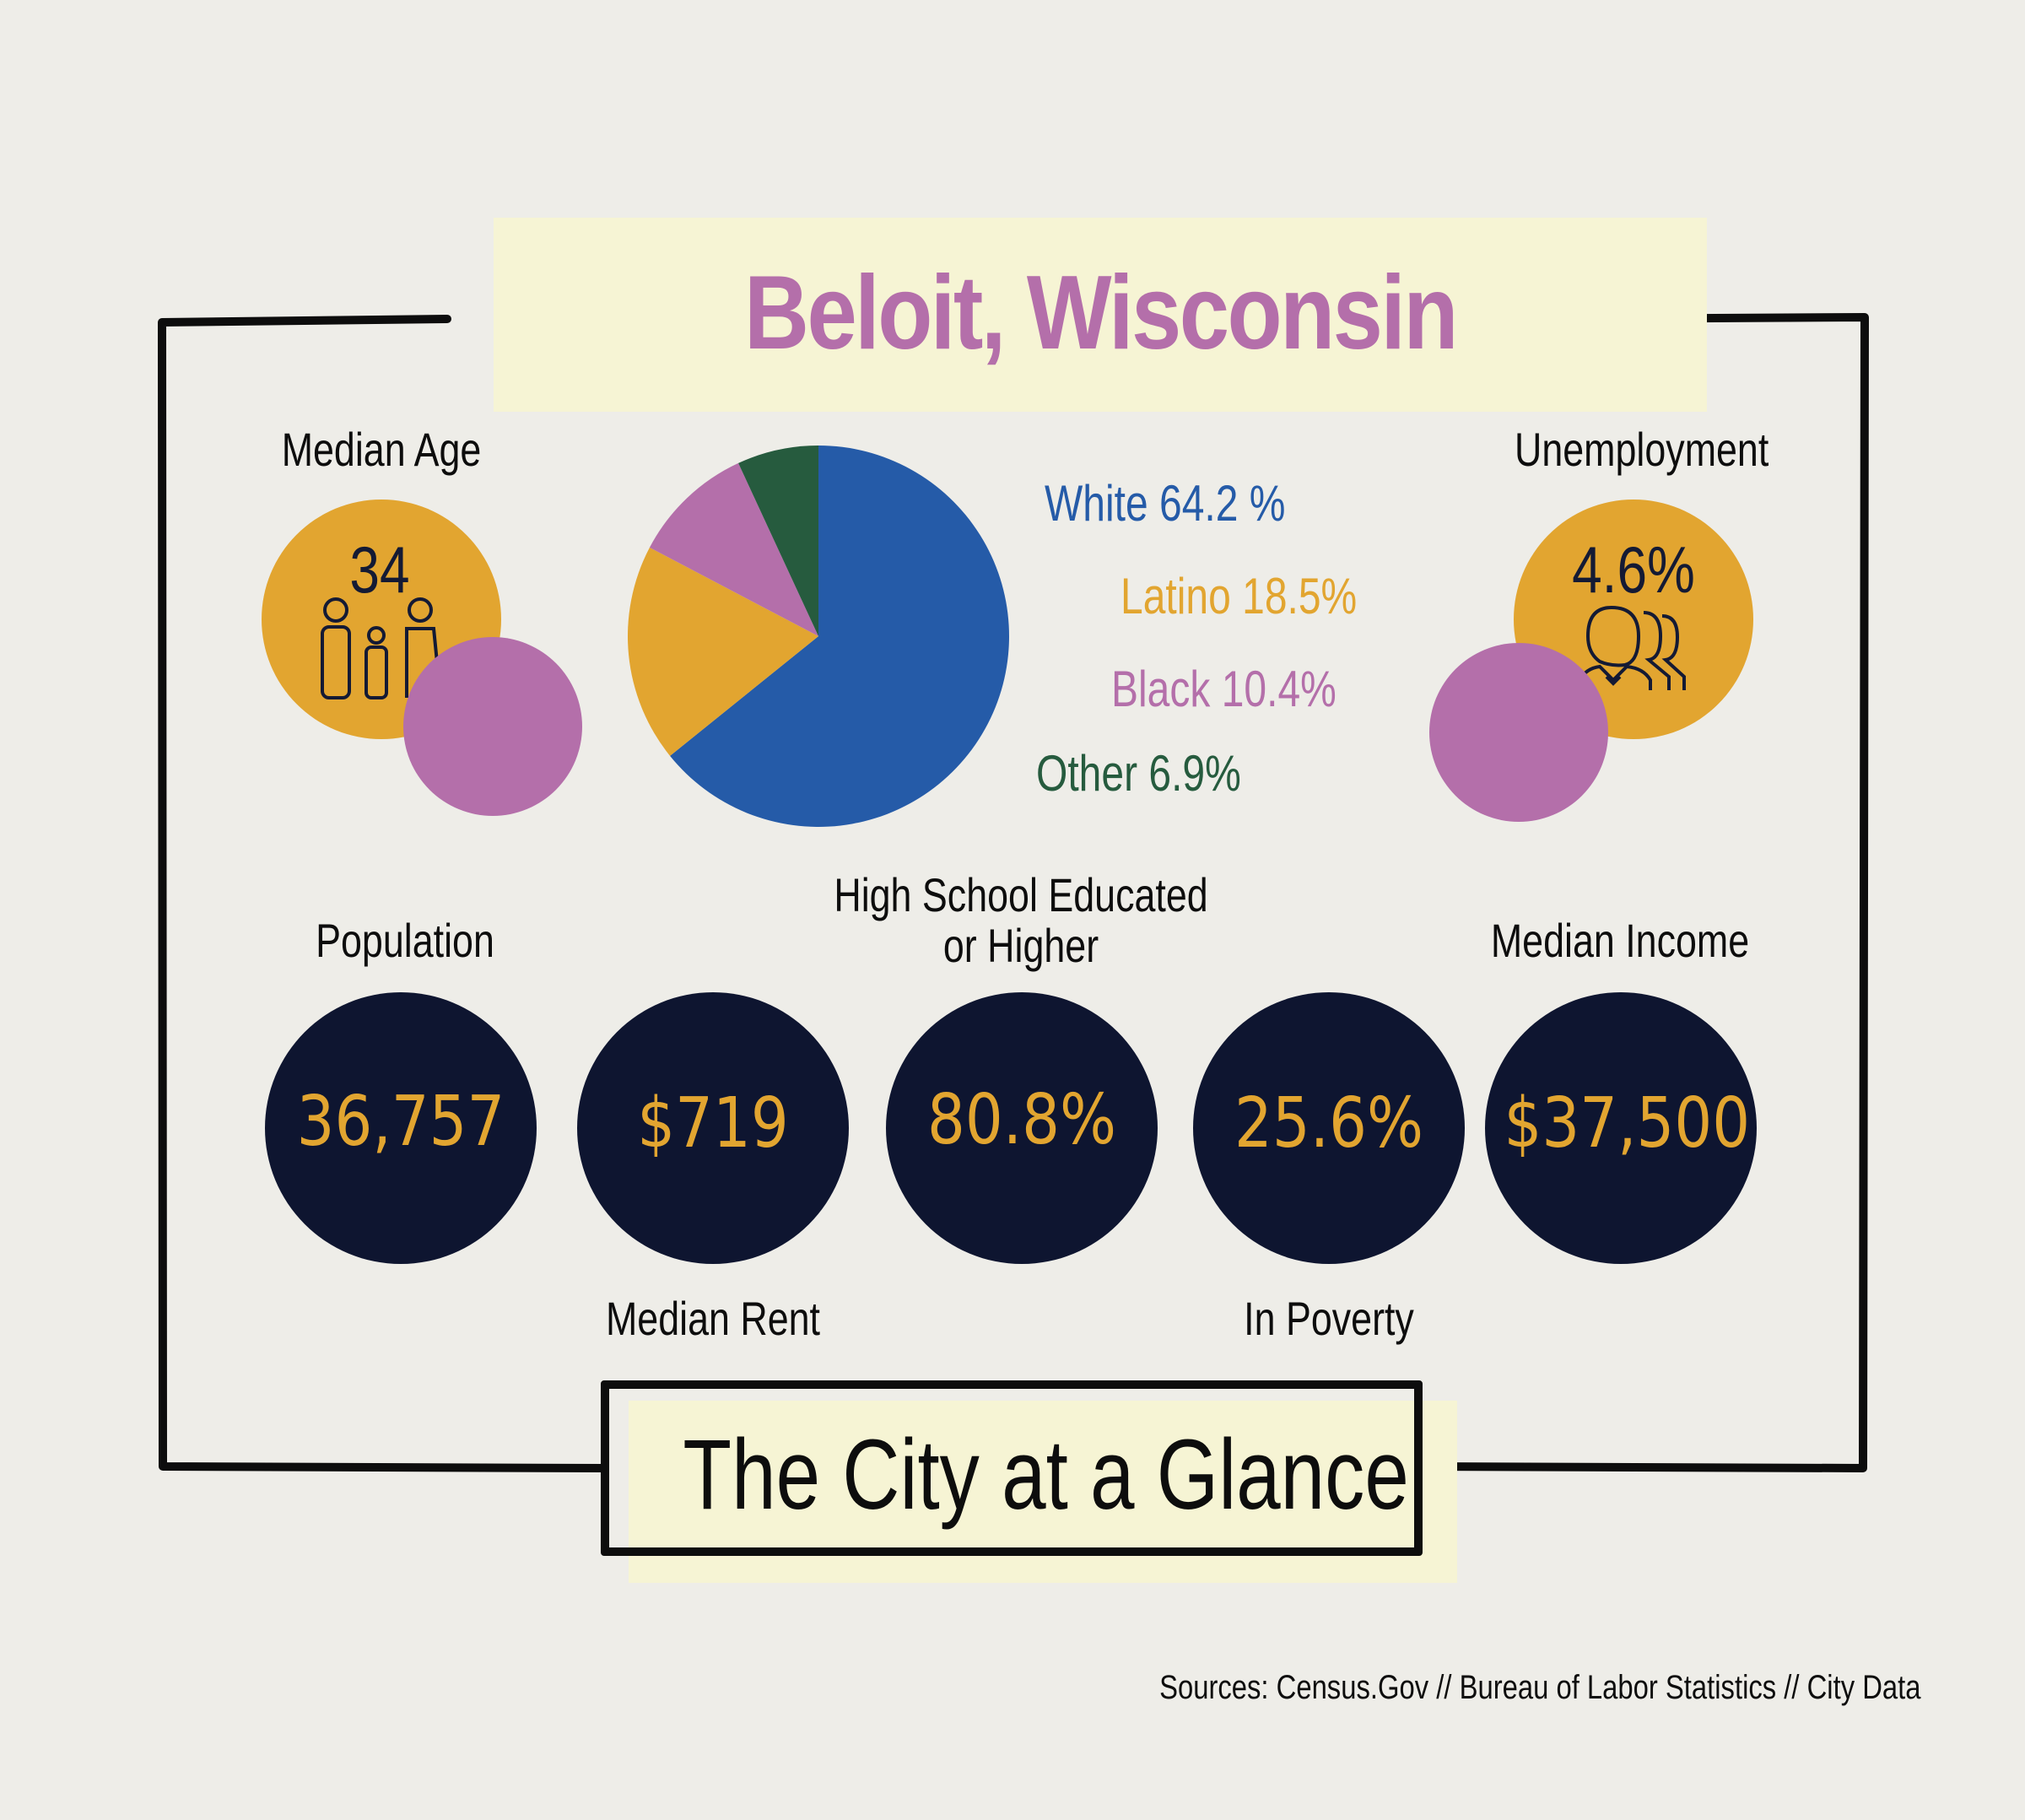 This screenshot has height=1820, width=2025. Describe the element at coordinates (1020, 945) in the screenshot. I see `education-label-line2: or Higher` at that location.